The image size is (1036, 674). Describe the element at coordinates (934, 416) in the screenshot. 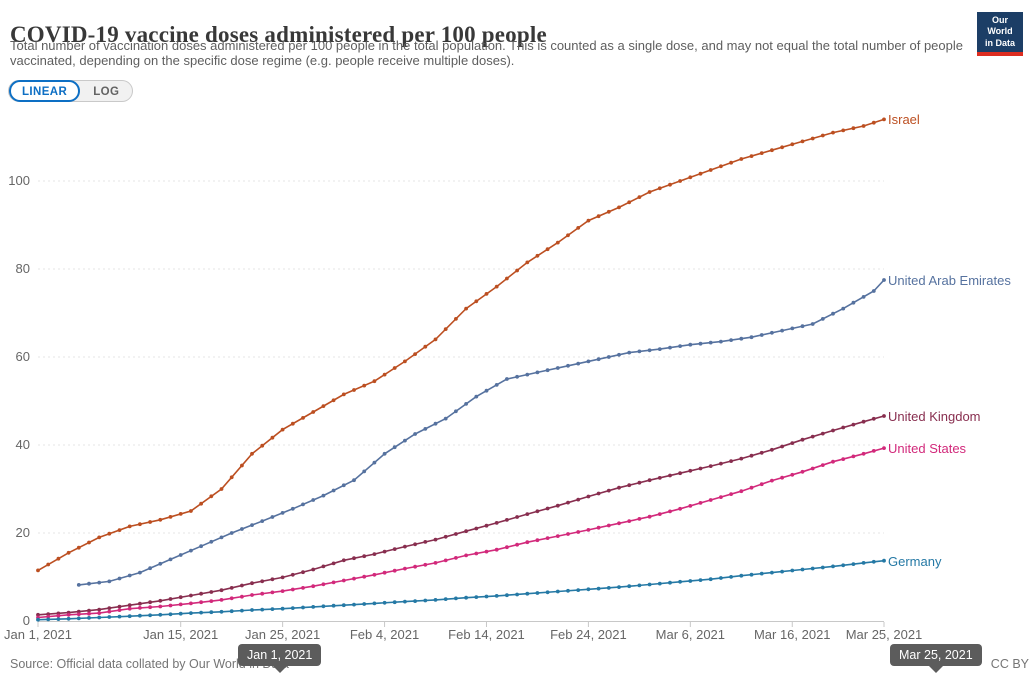

I see `series-label-united-kingdom: United Kingdom` at that location.